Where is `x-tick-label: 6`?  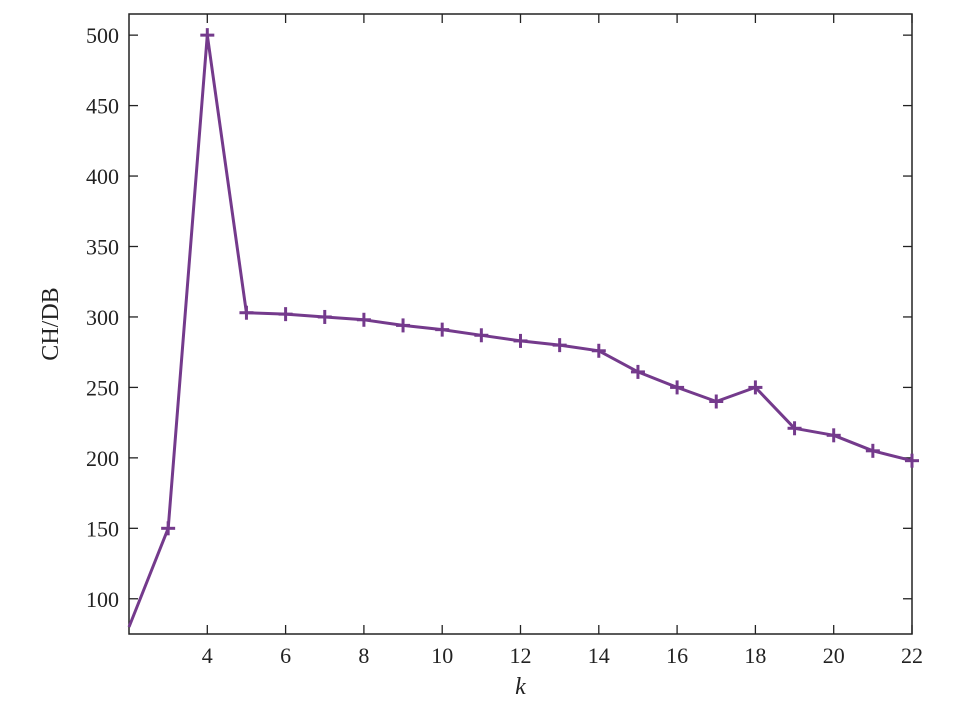 x-tick-label: 6 is located at coordinates (285, 655).